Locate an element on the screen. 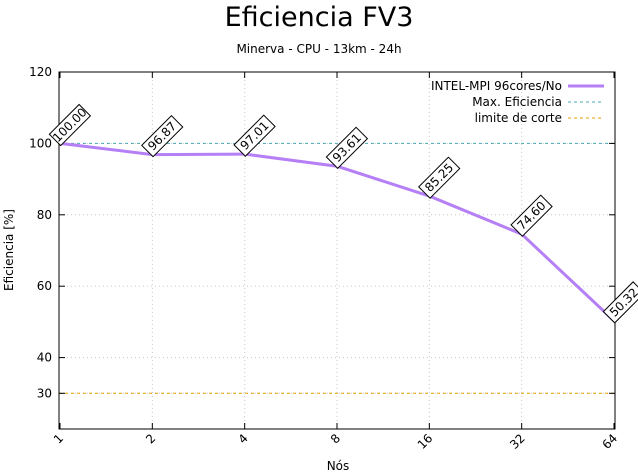  x-tick-label: 64 is located at coordinates (609, 441).